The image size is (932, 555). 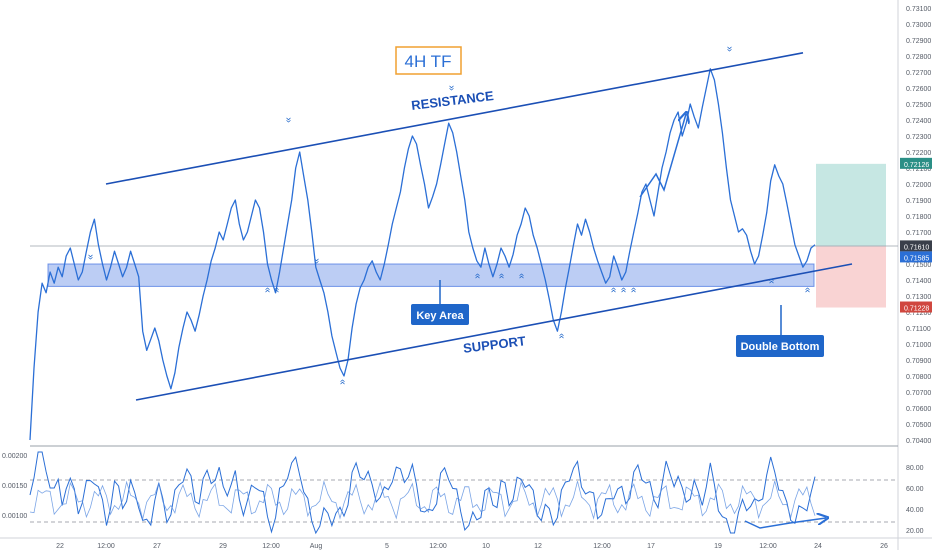 I want to click on price-badges: 0.72126 0.71610 0.71585 0.71228, so click(x=916, y=235).